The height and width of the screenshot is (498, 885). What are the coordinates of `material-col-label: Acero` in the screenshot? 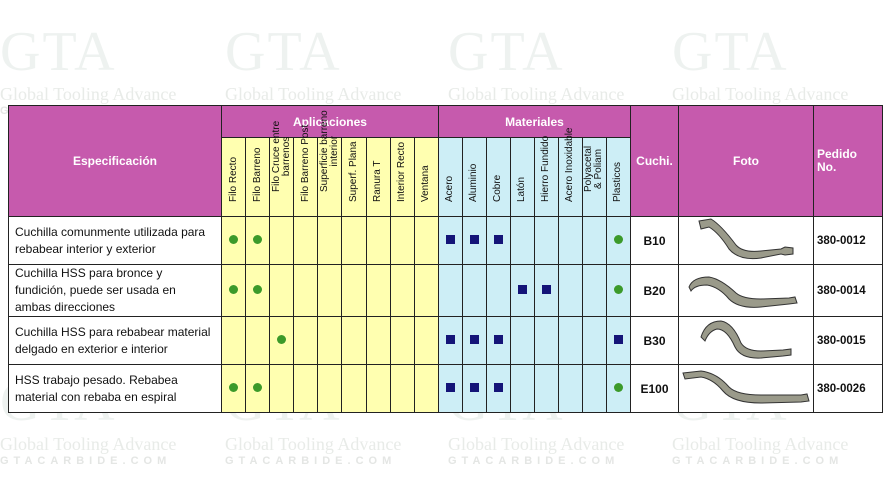 It's located at (450, 188).